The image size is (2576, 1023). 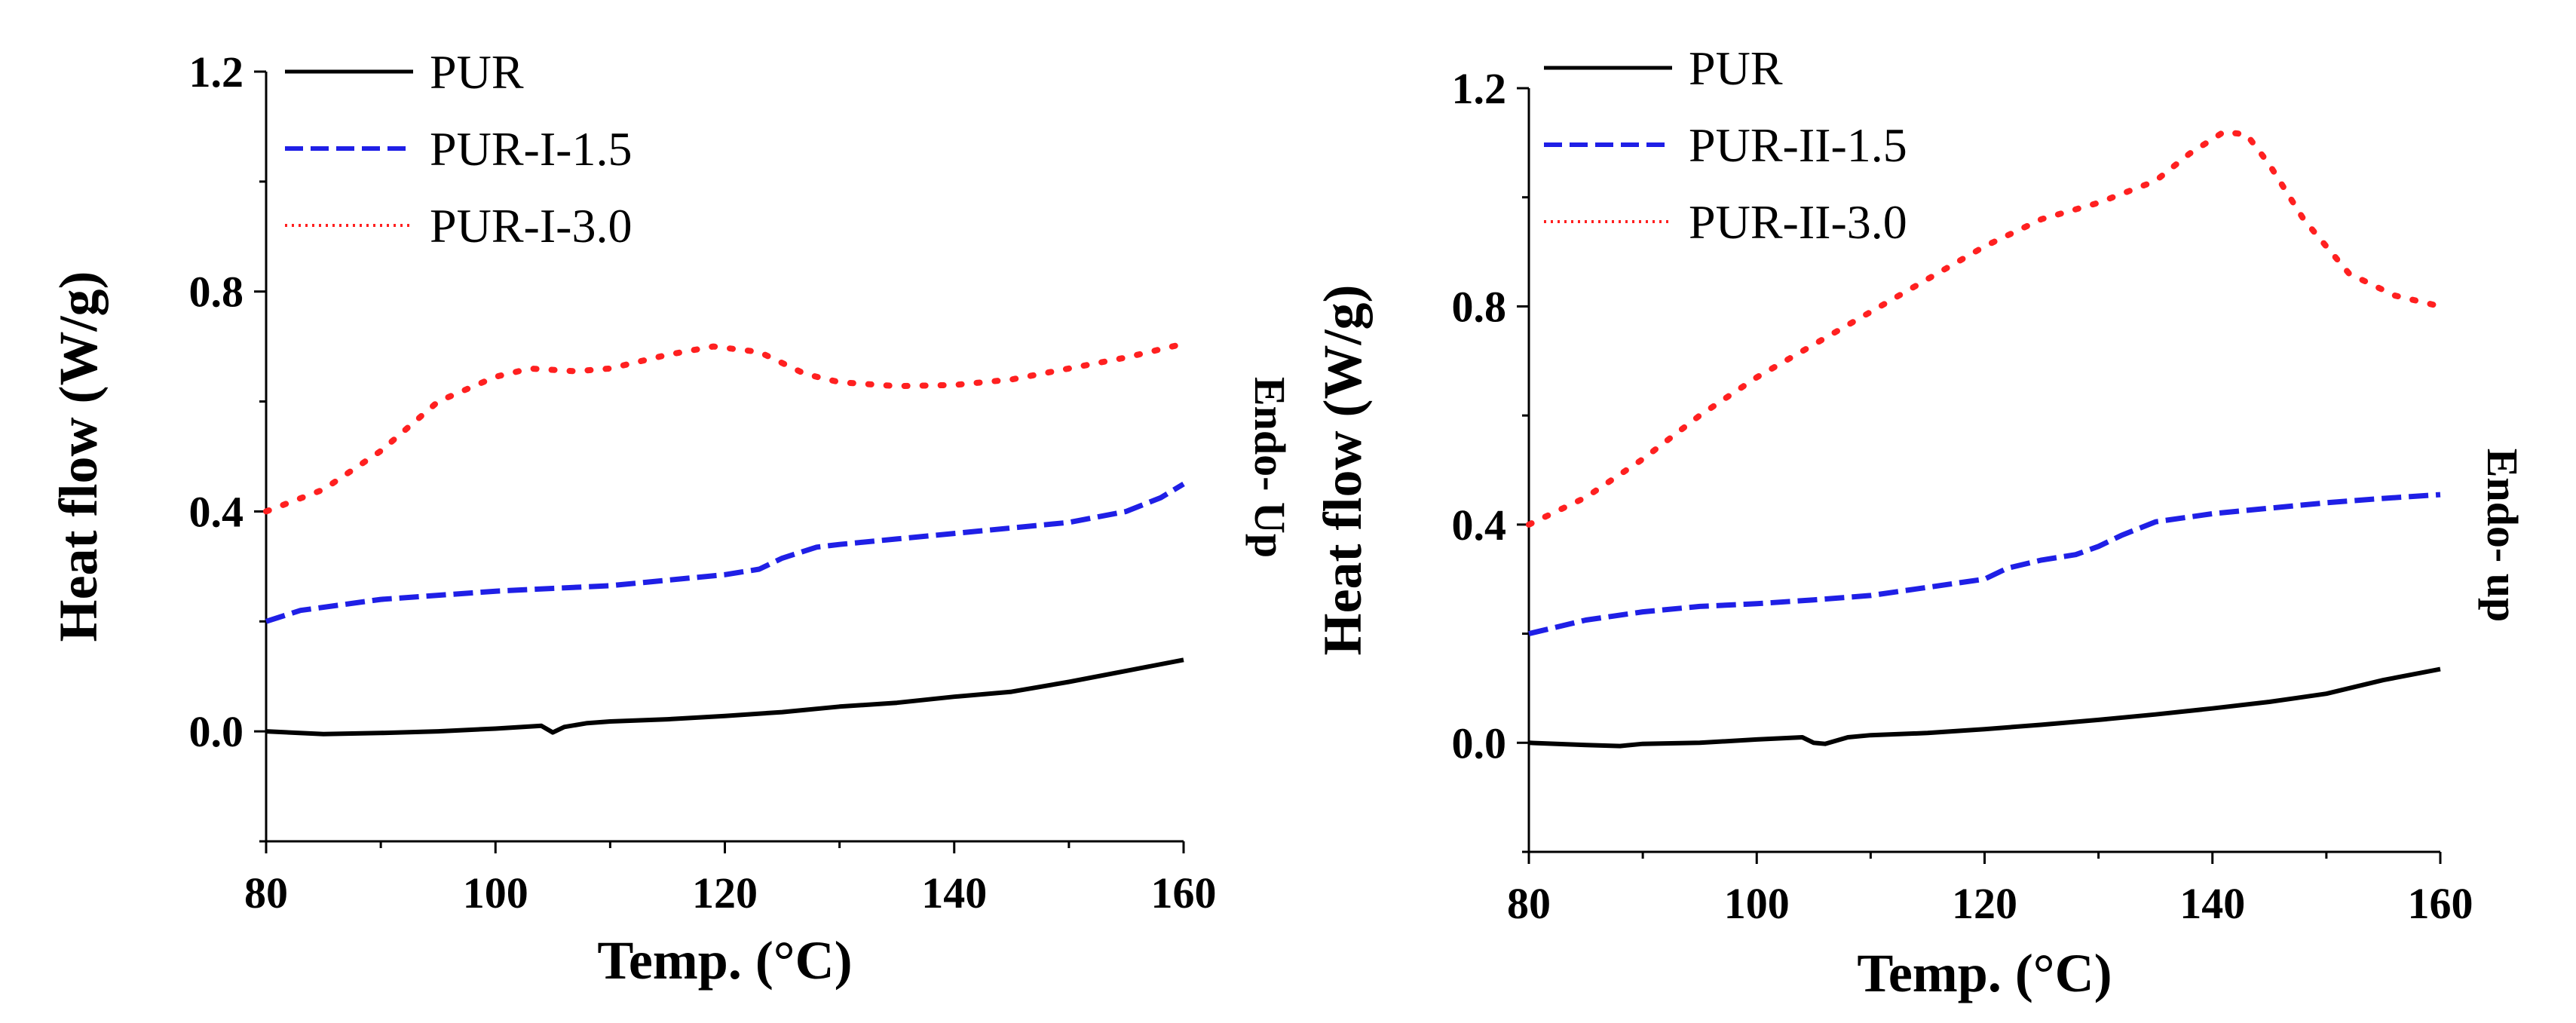 What do you see at coordinates (531, 226) in the screenshot?
I see `legend-label: PUR-I-3.0` at bounding box center [531, 226].